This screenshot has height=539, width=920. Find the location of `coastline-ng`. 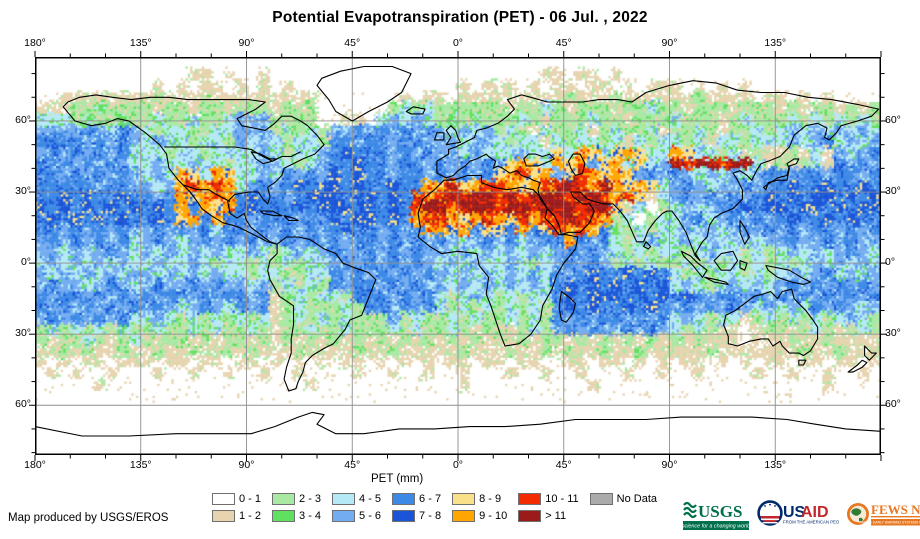

coastline-ng is located at coordinates (788, 274).